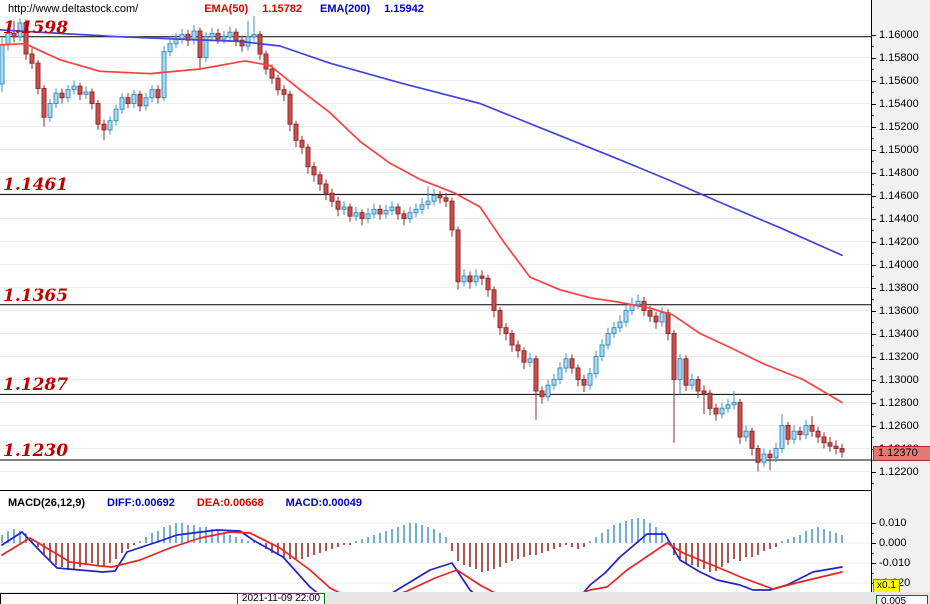 This screenshot has width=930, height=604. Describe the element at coordinates (73, 9) in the screenshot. I see `source-url: http://www.deltastock.com/` at that location.